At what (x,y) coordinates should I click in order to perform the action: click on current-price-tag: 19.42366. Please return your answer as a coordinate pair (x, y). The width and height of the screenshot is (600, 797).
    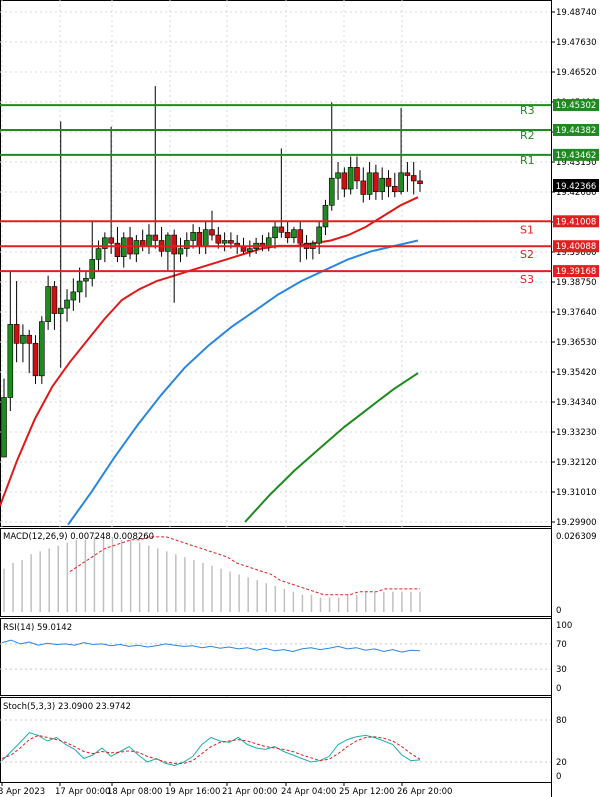
    Looking at the image, I should click on (576, 185).